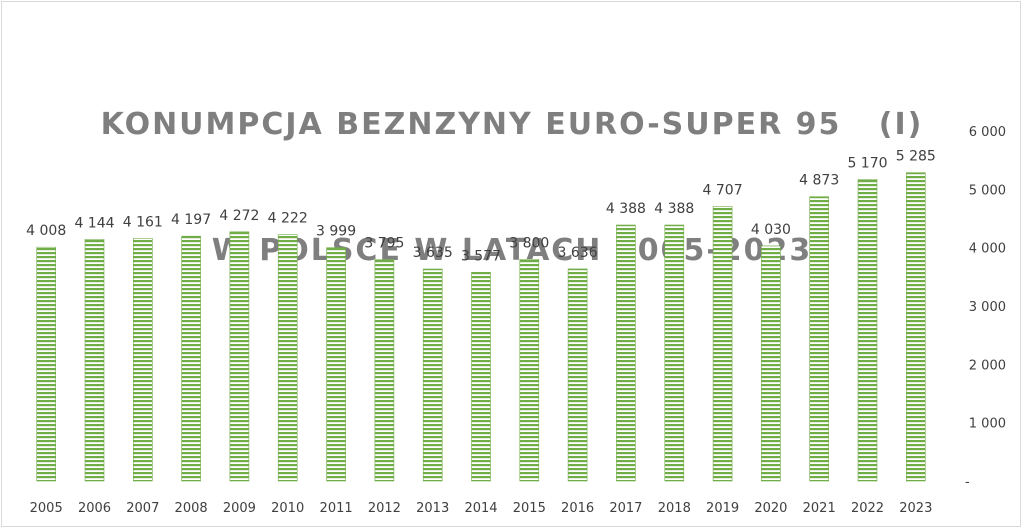 This screenshot has width=1024, height=530. Describe the element at coordinates (626, 209) in the screenshot. I see `value-label-2017: 4 388` at that location.